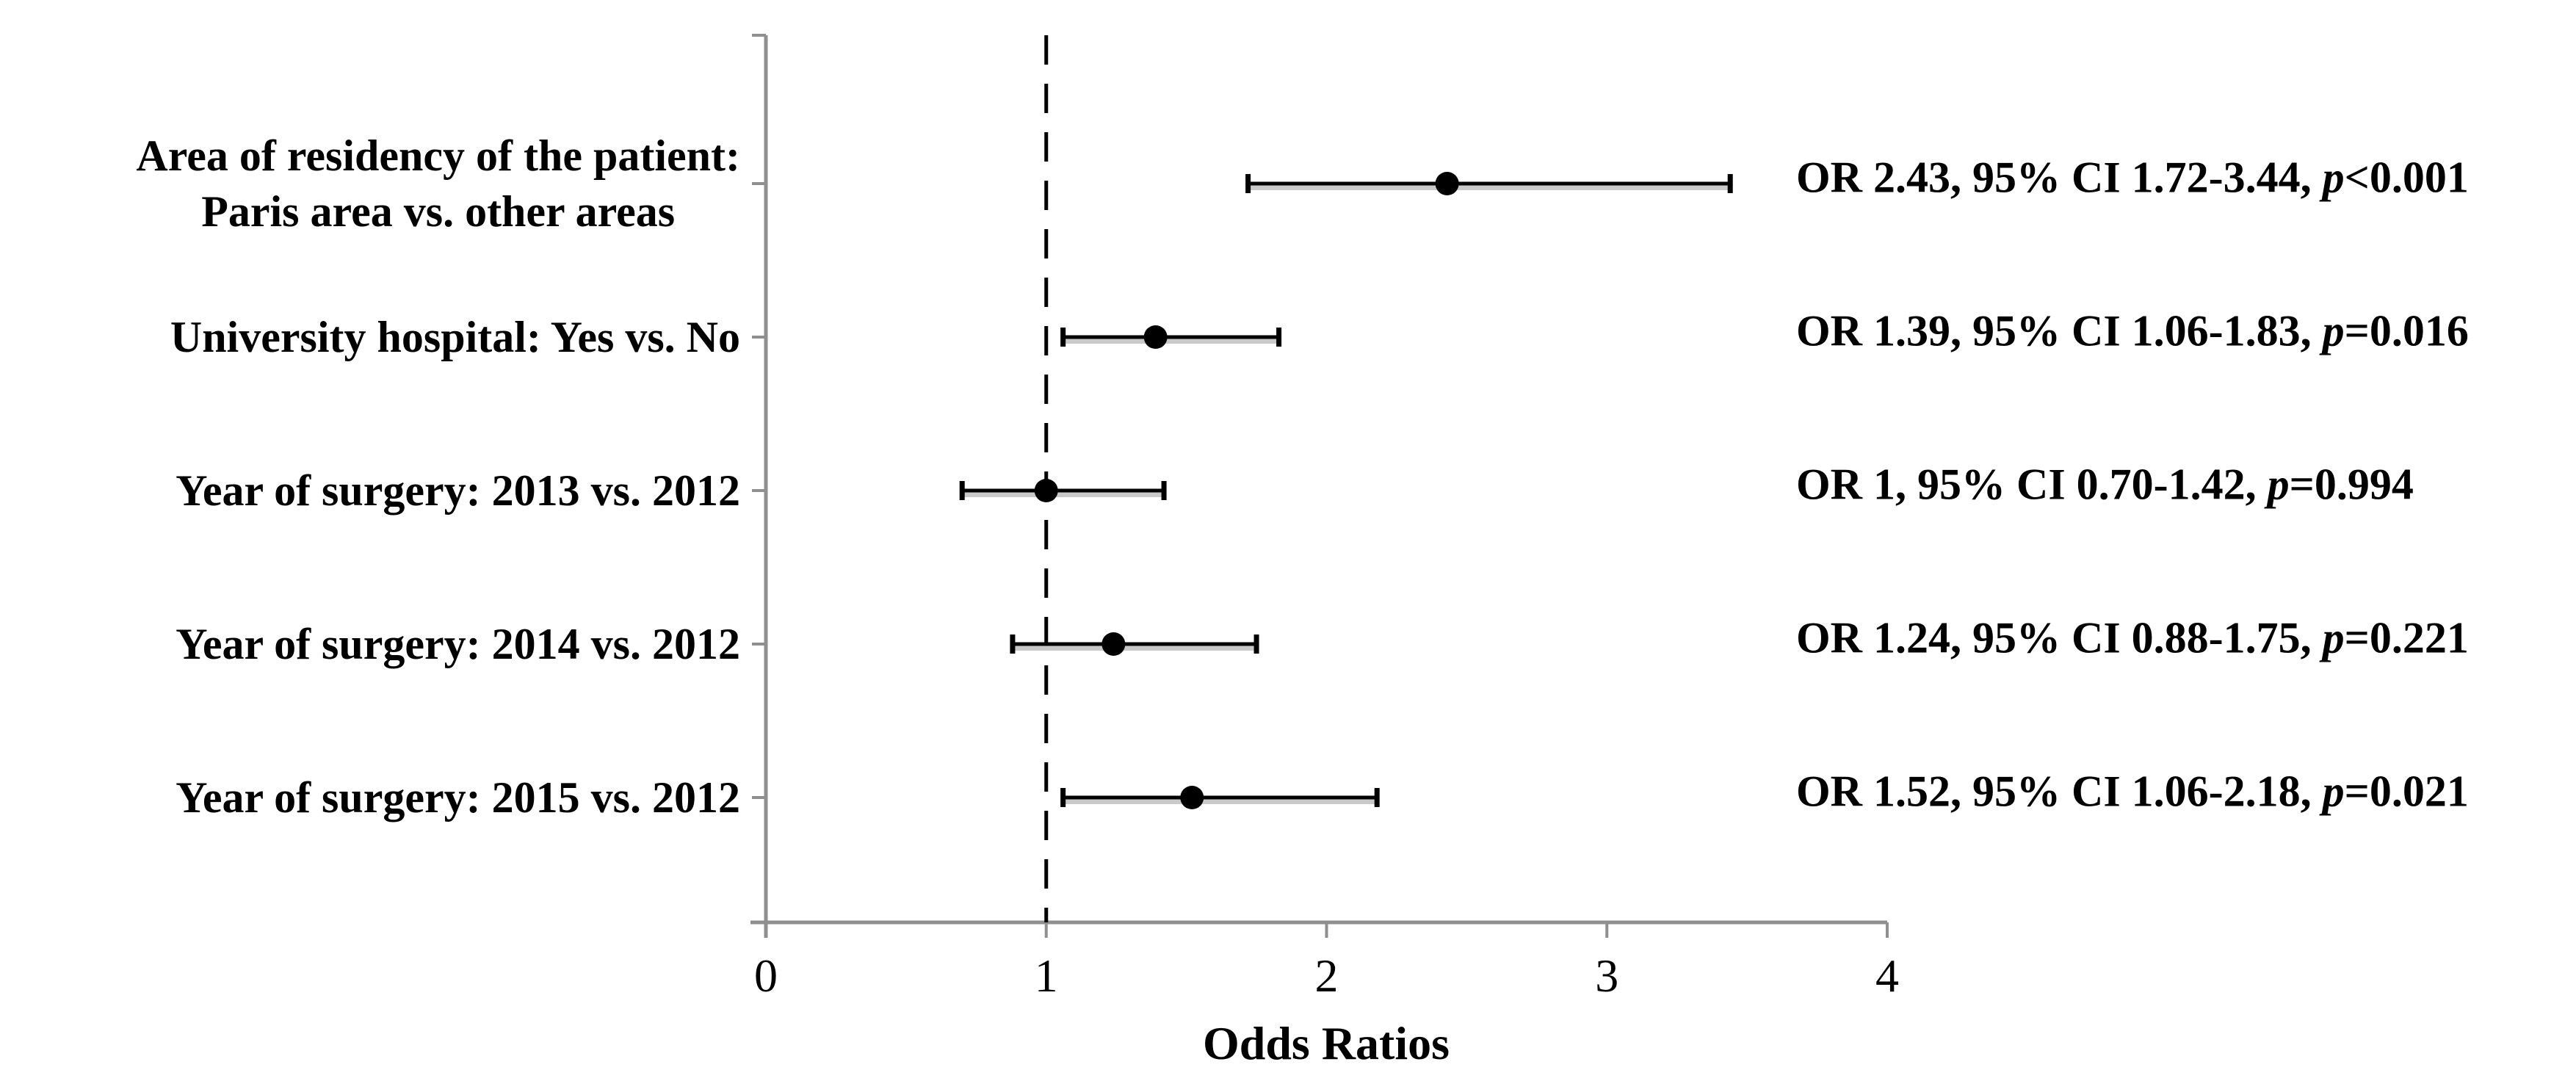 This screenshot has width=2576, height=1081. I want to click on row-label: Year of surgery: 2014 vs. 2012, so click(458, 644).